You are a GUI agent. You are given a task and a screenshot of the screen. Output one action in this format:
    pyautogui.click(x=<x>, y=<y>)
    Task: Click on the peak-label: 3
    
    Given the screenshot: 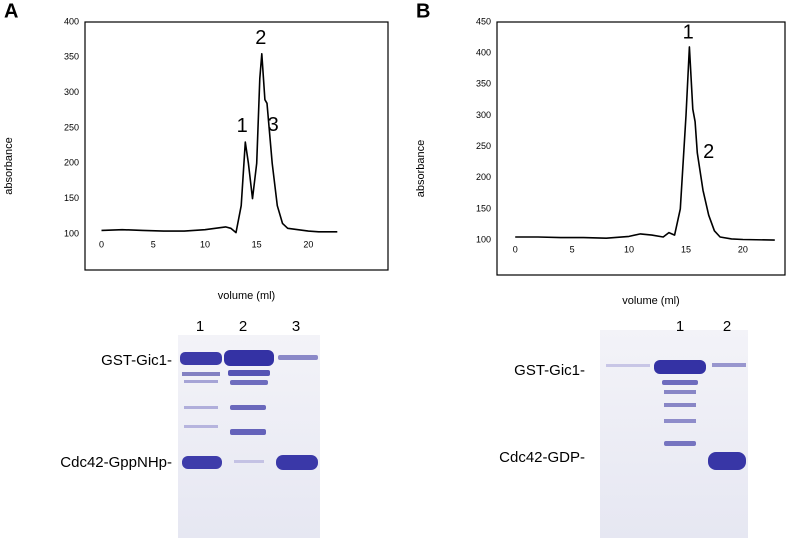 What is the action you would take?
    pyautogui.click(x=273, y=125)
    